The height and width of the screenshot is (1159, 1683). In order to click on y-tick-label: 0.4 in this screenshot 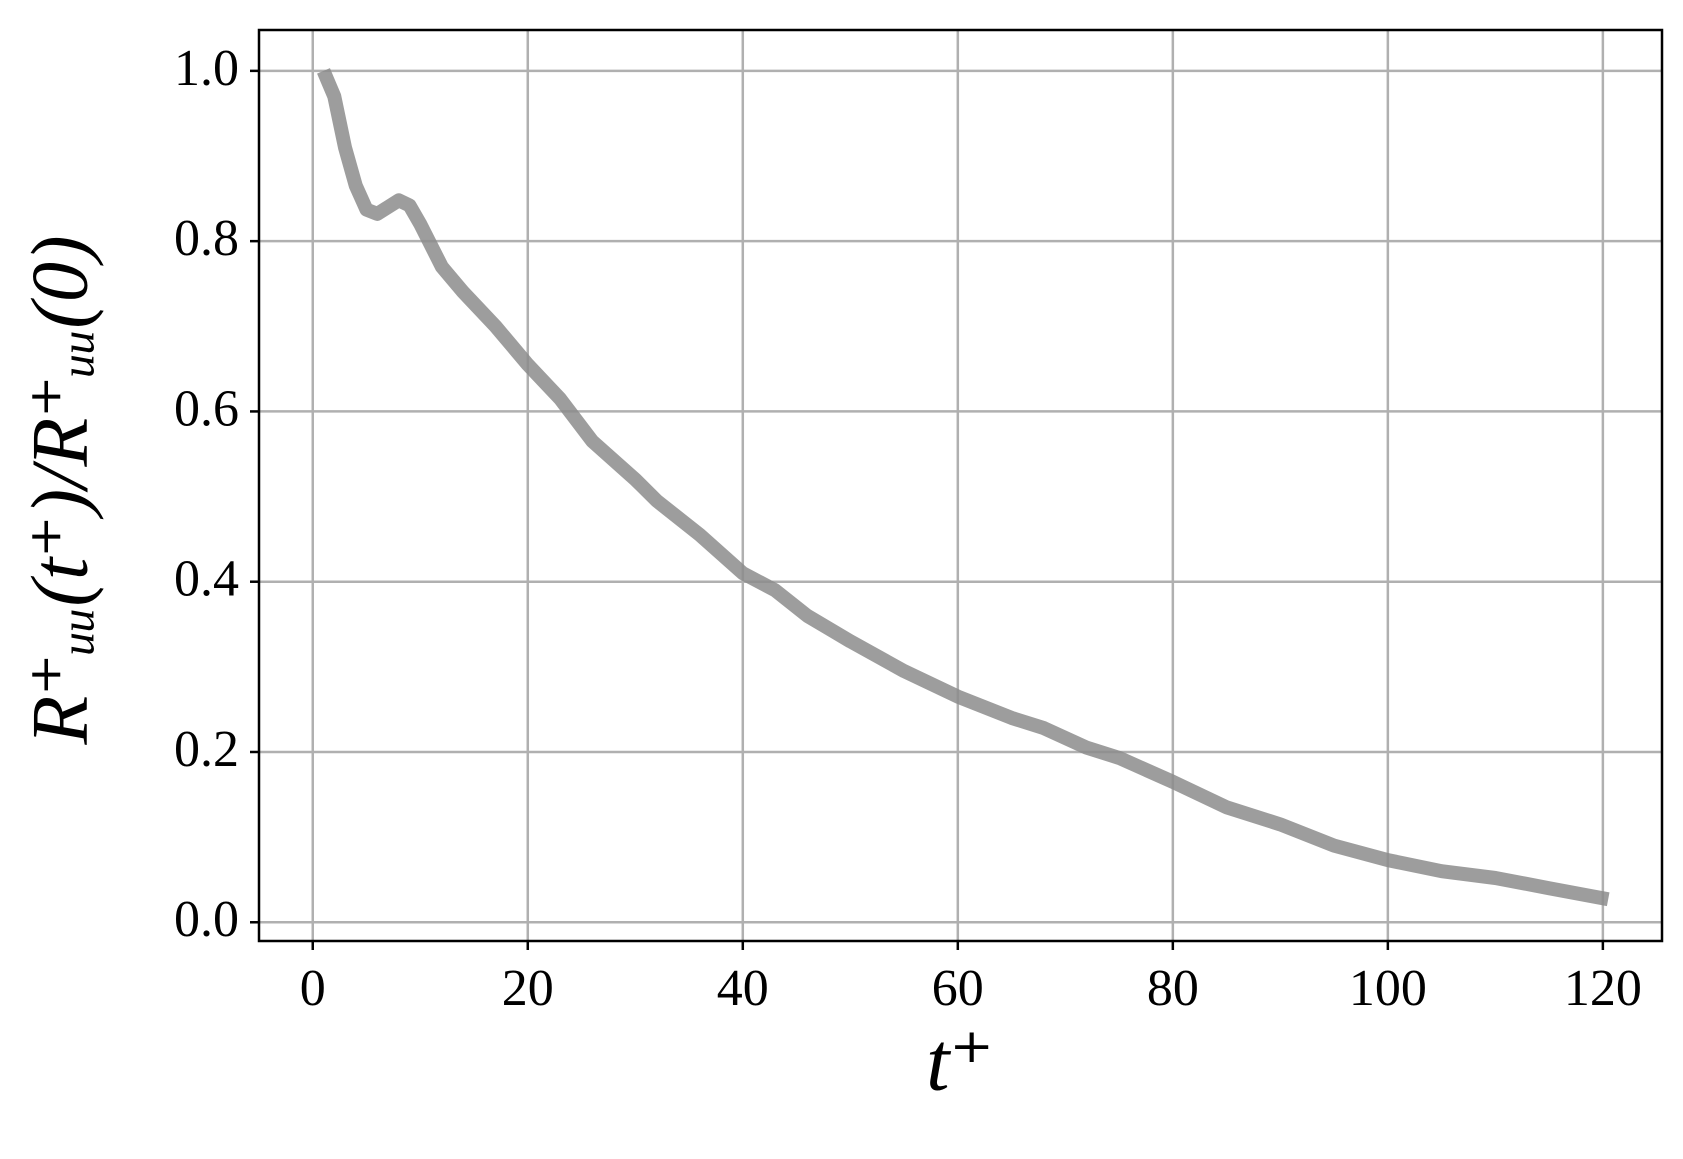, I will do `click(206, 579)`.